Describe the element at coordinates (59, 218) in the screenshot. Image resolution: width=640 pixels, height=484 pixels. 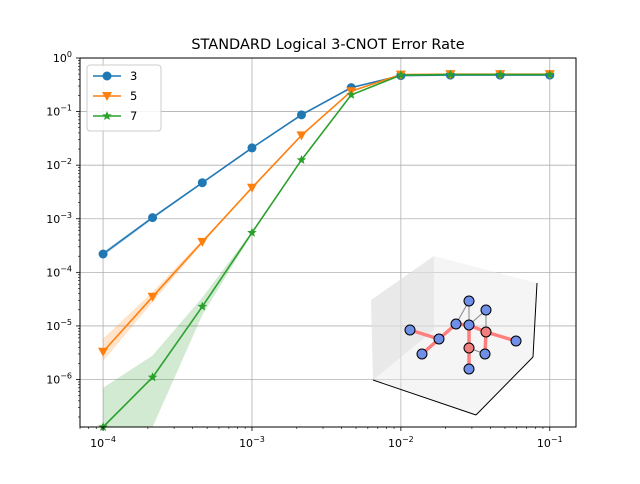
I see `y-tick-label: 10⁻³` at that location.